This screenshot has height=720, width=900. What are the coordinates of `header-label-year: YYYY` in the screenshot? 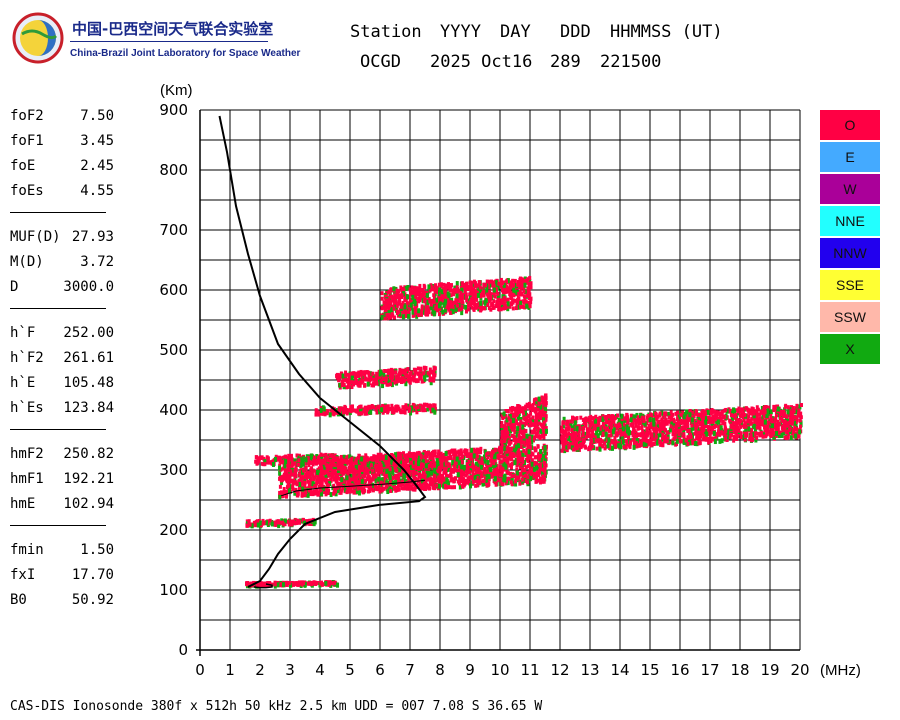 It's located at (460, 32).